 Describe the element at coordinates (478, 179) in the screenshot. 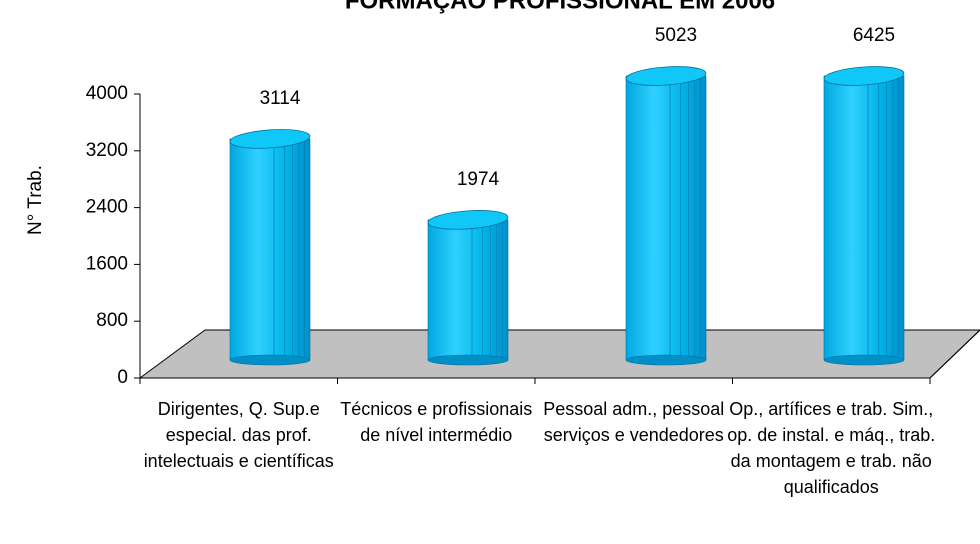

I see `value-label: 1974` at that location.